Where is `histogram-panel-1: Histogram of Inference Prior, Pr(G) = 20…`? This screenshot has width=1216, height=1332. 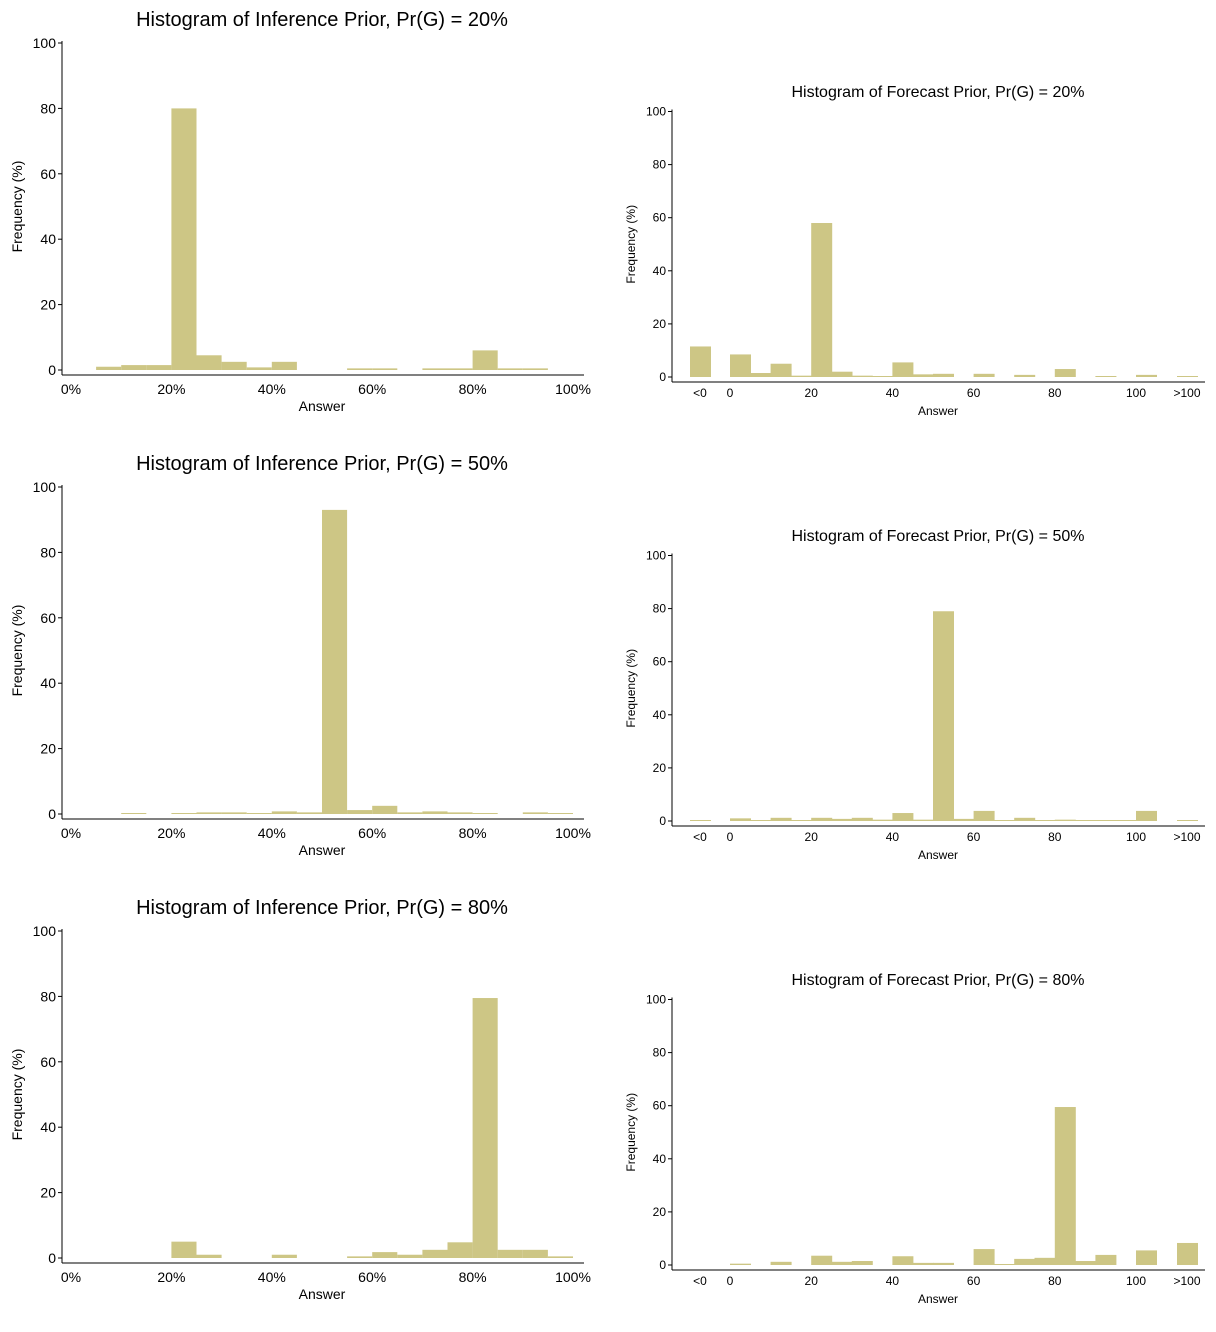
histogram-panel-1: Histogram of Inference Prior, Pr(G) = 20… is located at coordinates (300, 211).